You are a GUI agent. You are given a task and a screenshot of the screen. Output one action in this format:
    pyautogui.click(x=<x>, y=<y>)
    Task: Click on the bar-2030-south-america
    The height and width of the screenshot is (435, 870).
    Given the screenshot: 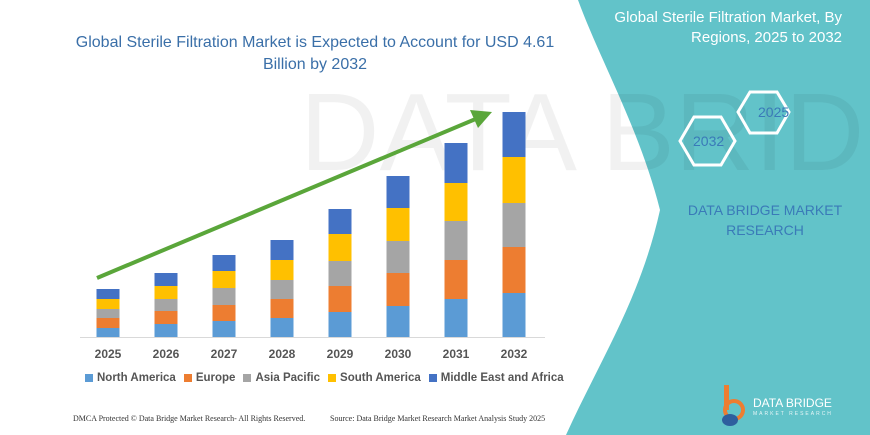 What is the action you would take?
    pyautogui.click(x=398, y=224)
    